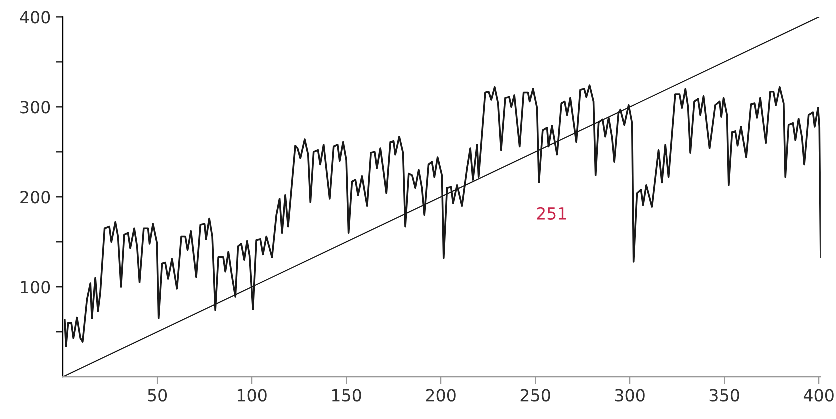  What do you see at coordinates (158, 395) in the screenshot?
I see `x-tick-label: 50` at bounding box center [158, 395].